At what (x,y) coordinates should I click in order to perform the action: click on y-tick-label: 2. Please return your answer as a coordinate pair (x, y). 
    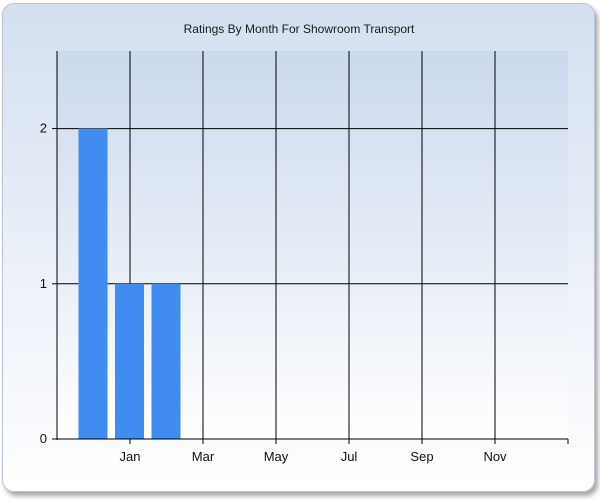
    Looking at the image, I should click on (43, 128).